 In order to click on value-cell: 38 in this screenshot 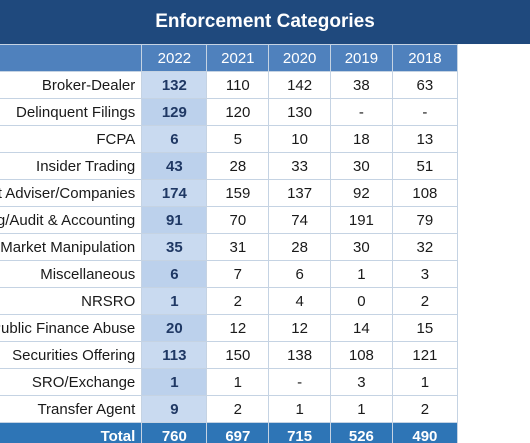, I will do `click(361, 85)`.